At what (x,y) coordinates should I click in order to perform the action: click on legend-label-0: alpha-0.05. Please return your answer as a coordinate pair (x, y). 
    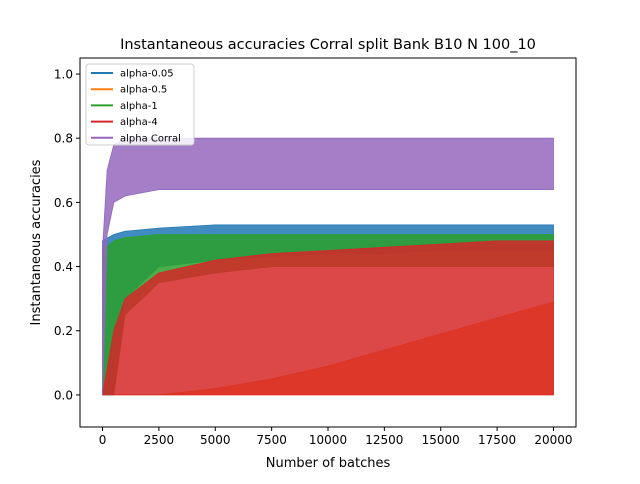
    Looking at the image, I should click on (147, 74).